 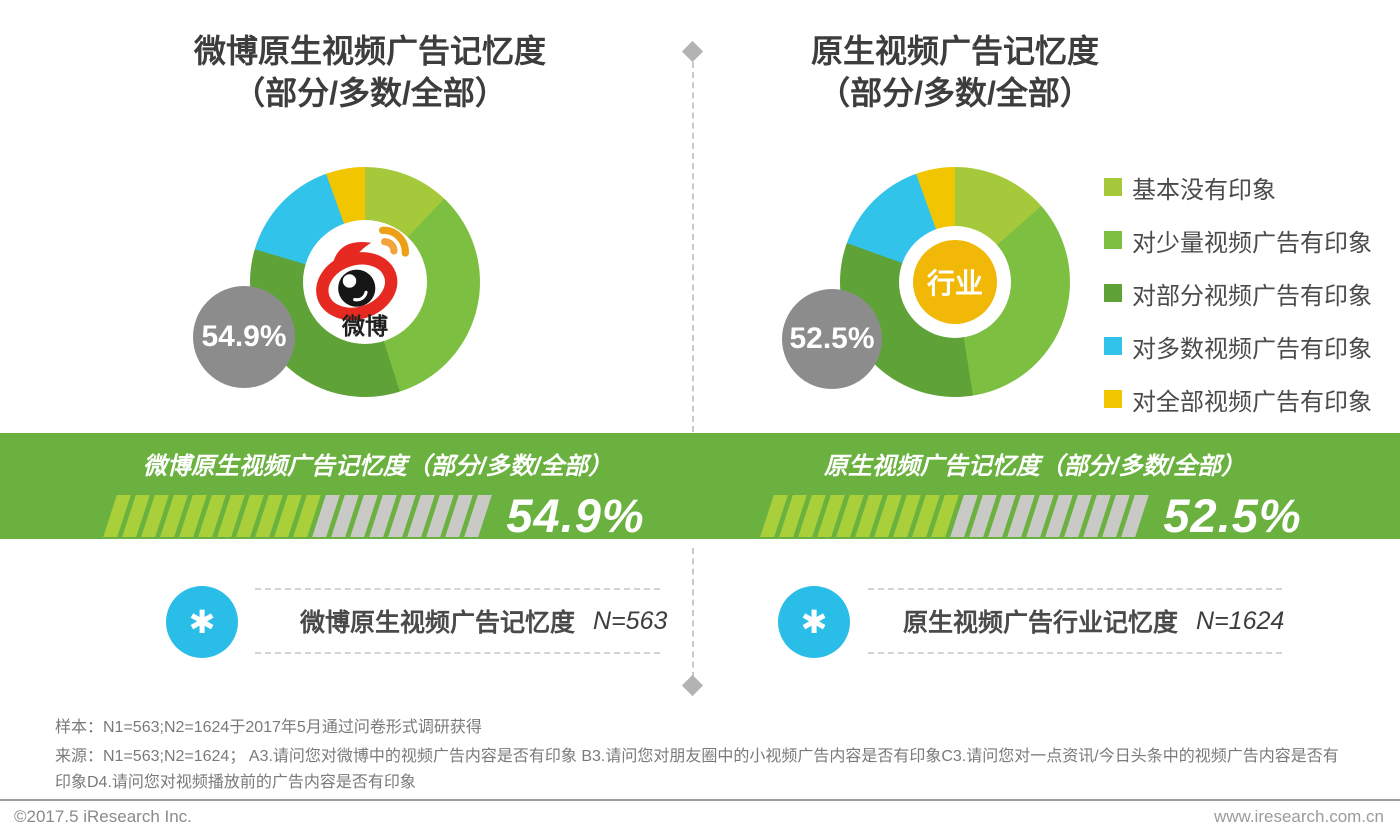 What do you see at coordinates (370, 72) in the screenshot?
I see `left-chart-title: 微博原生视频广告记忆度 （部分/多数/全部）` at bounding box center [370, 72].